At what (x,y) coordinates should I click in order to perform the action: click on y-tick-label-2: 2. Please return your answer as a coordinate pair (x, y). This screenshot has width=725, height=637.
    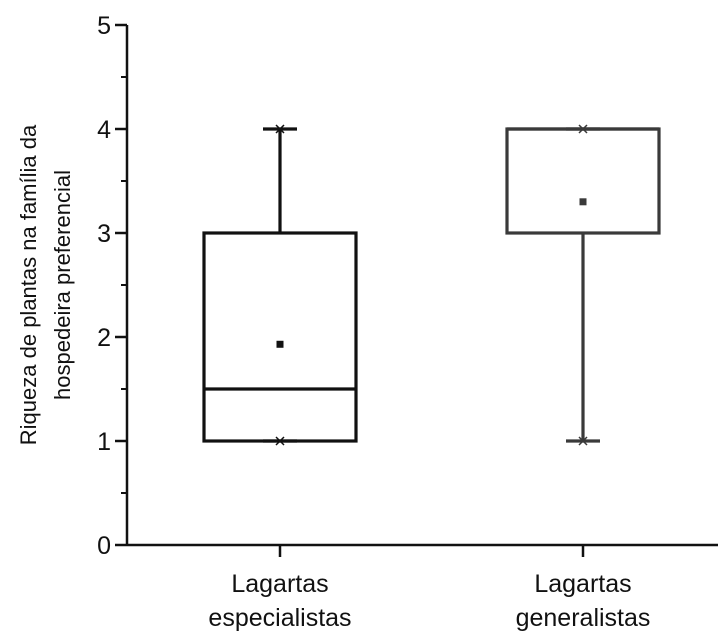
    Looking at the image, I should click on (104, 338).